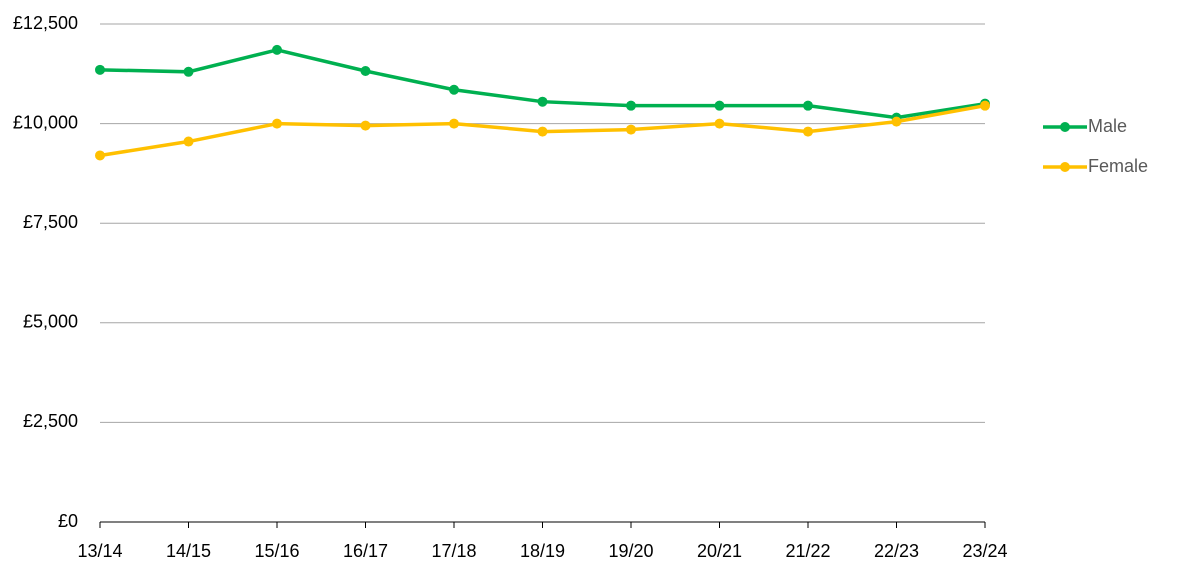 The height and width of the screenshot is (578, 1190). I want to click on y-tick-label: £0, so click(68, 521).